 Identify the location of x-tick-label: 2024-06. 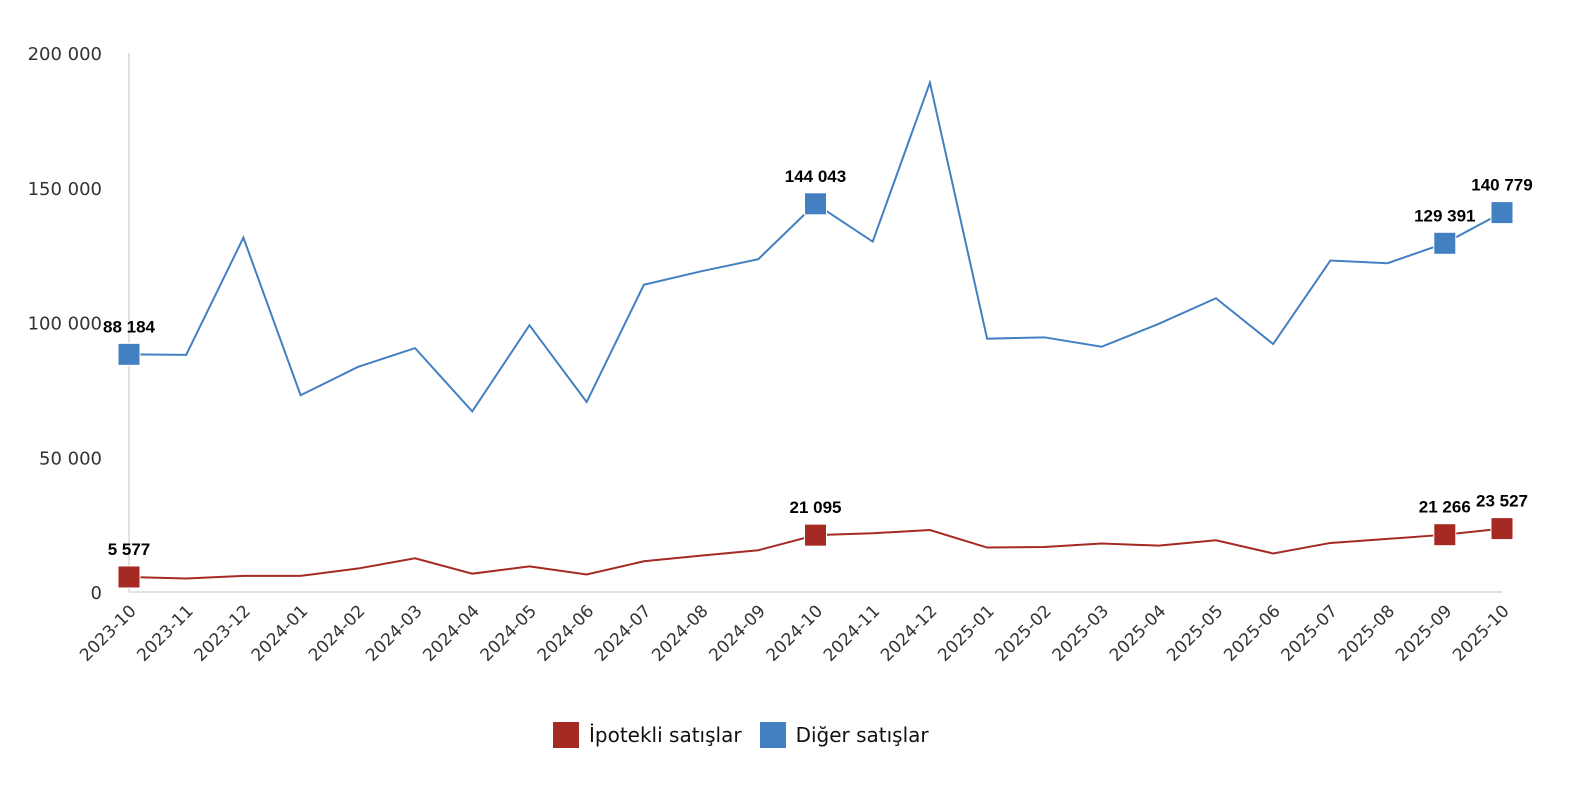
(566, 633).